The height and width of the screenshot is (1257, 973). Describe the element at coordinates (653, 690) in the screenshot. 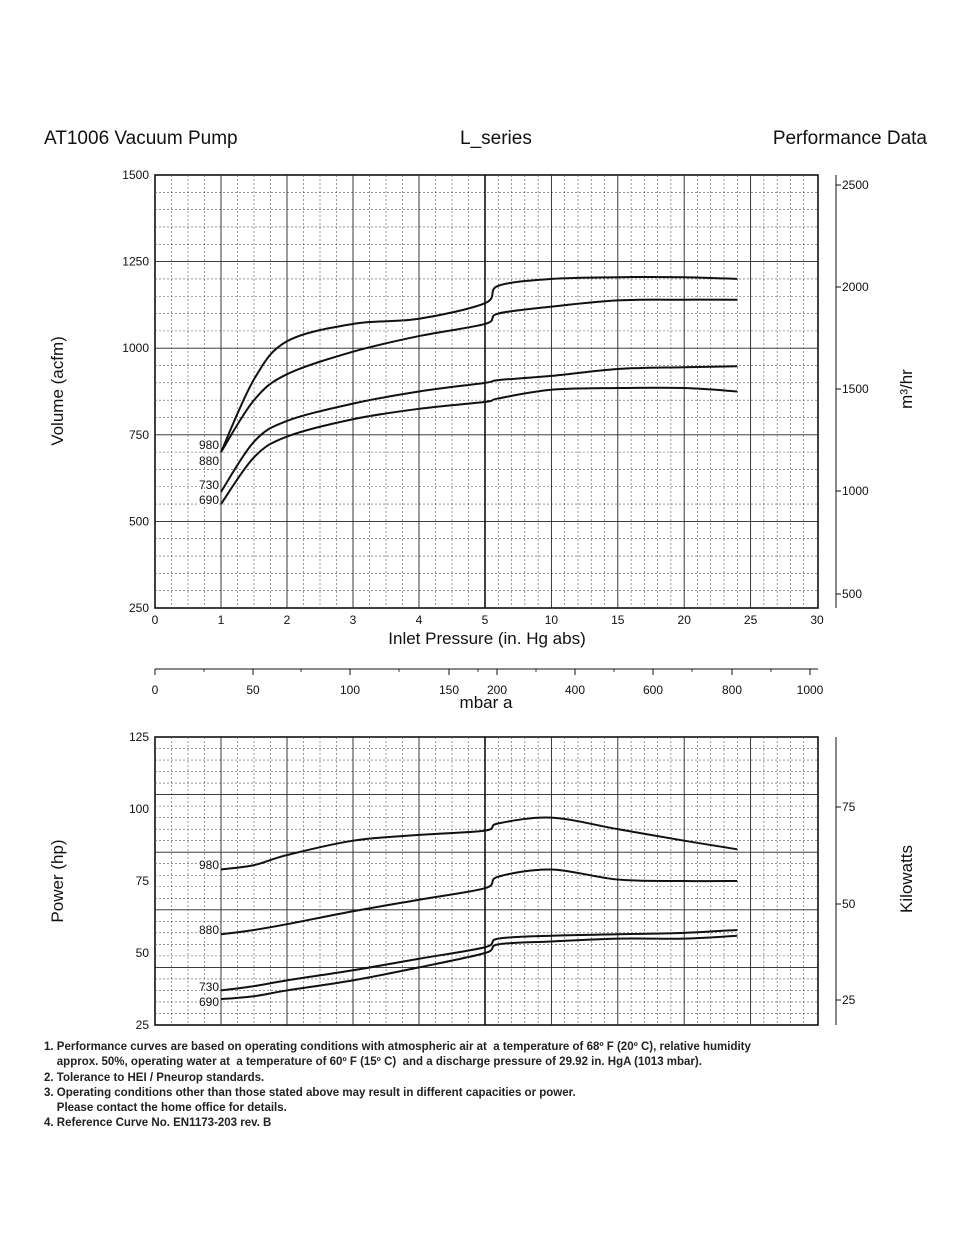

I see `mbar-tick-label: 600` at that location.